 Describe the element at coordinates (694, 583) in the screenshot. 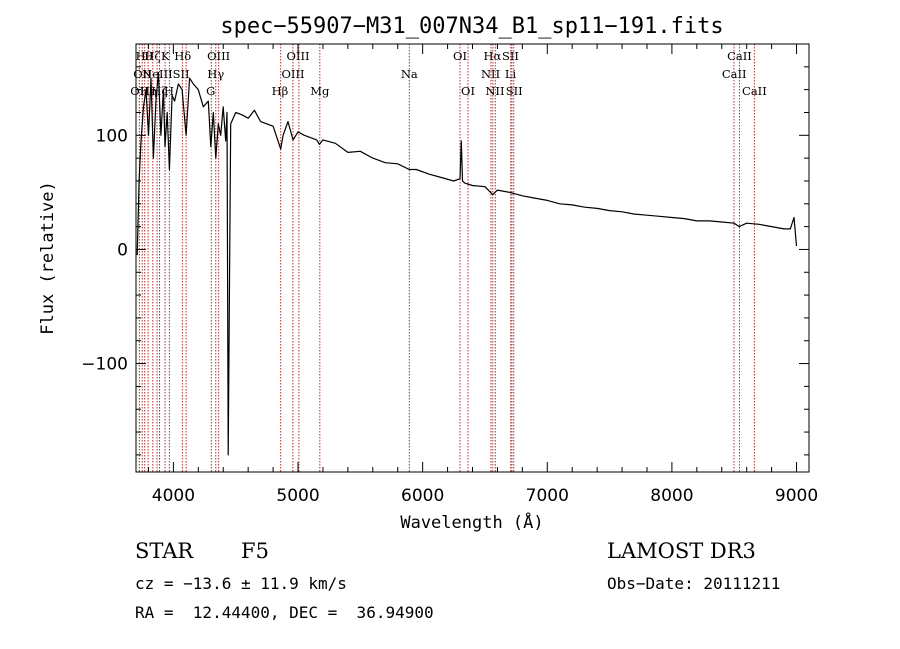

I see `observation-date: Obs−Date: 20111211` at that location.